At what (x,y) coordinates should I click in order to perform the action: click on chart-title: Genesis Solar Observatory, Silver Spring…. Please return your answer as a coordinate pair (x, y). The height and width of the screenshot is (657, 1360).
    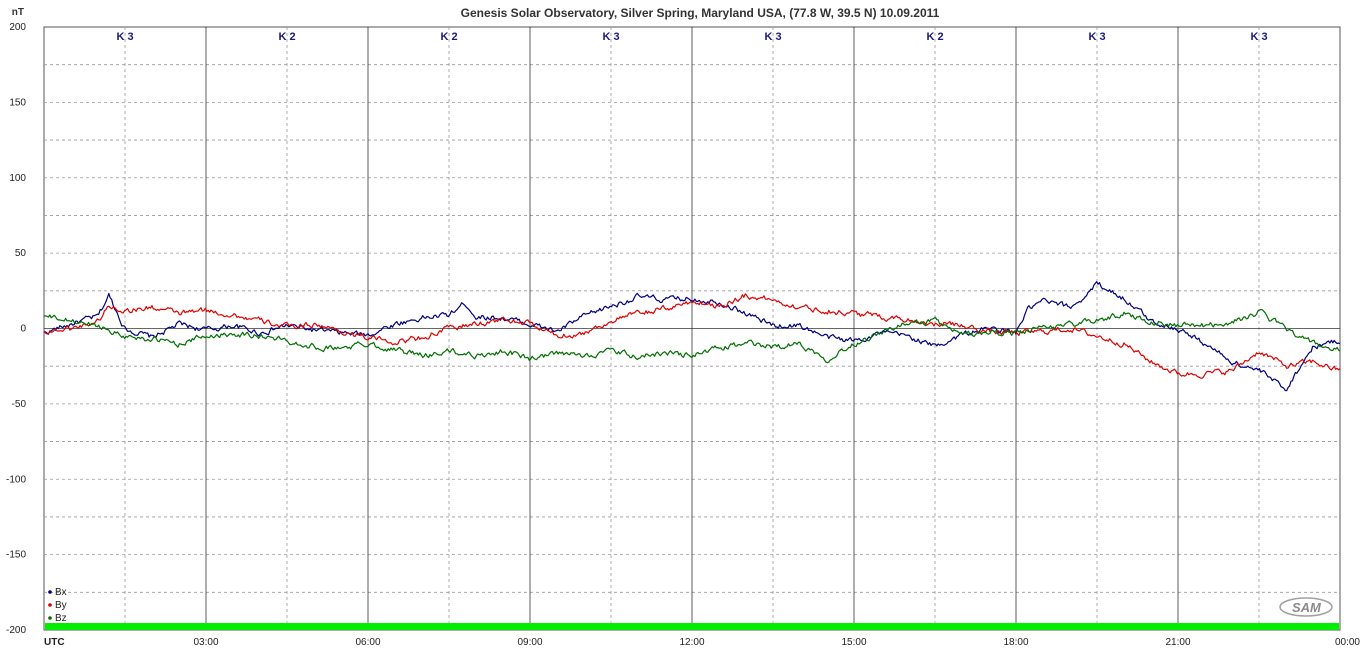
    Looking at the image, I should click on (700, 13).